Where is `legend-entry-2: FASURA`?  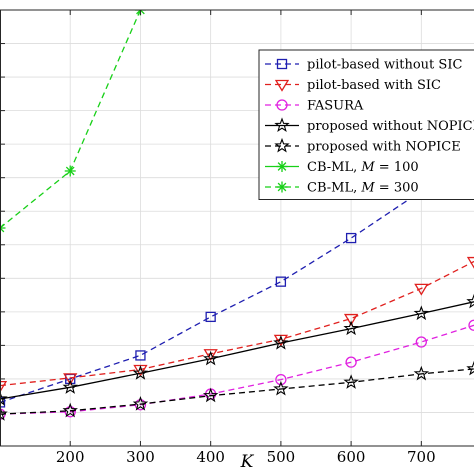
legend-entry-2: FASURA is located at coordinates (314, 106).